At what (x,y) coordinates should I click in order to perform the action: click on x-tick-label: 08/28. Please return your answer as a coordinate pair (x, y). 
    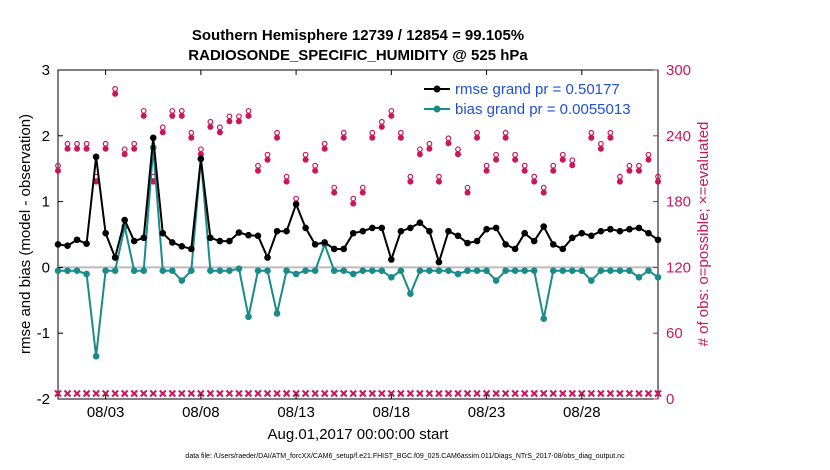
    Looking at the image, I should click on (582, 412).